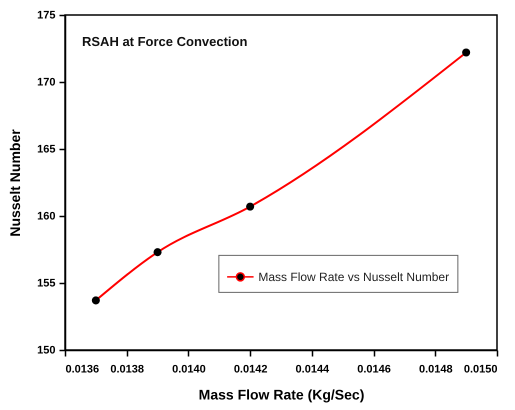 The width and height of the screenshot is (515, 410). What do you see at coordinates (251, 370) in the screenshot?
I see `x-tick-label: 0.0142` at bounding box center [251, 370].